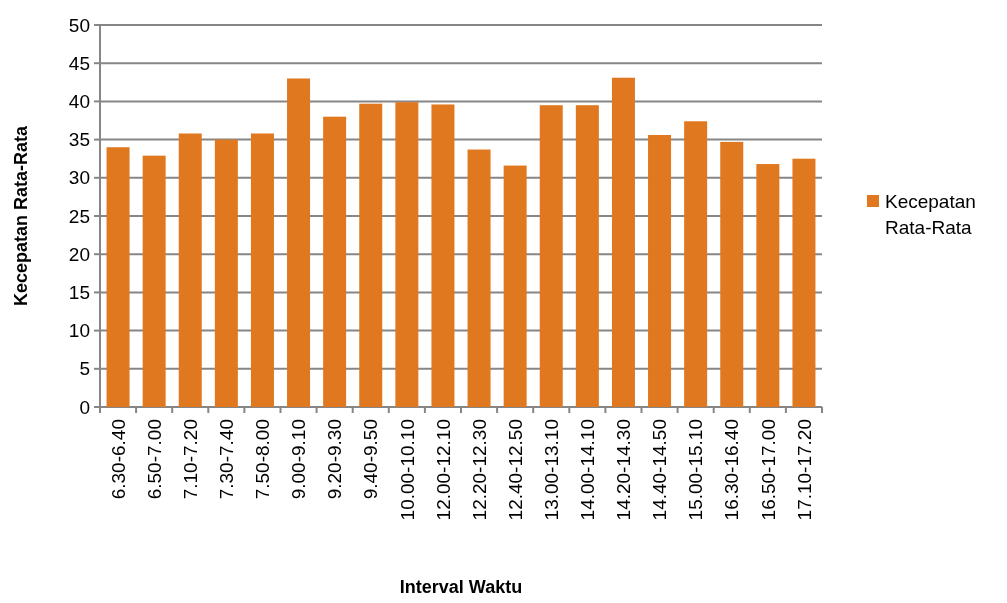  What do you see at coordinates (804, 470) in the screenshot?
I see `x-tick-label: 17.10-17.20` at bounding box center [804, 470].